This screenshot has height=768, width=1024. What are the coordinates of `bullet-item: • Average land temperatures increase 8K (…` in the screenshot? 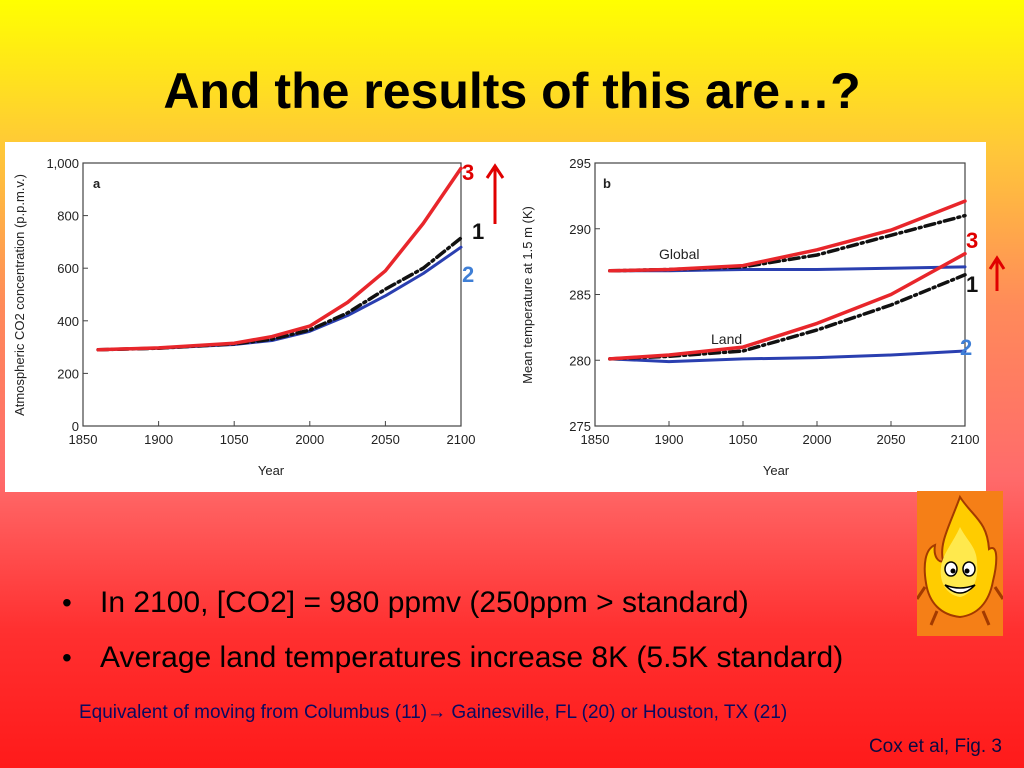 It's located at (449, 664).